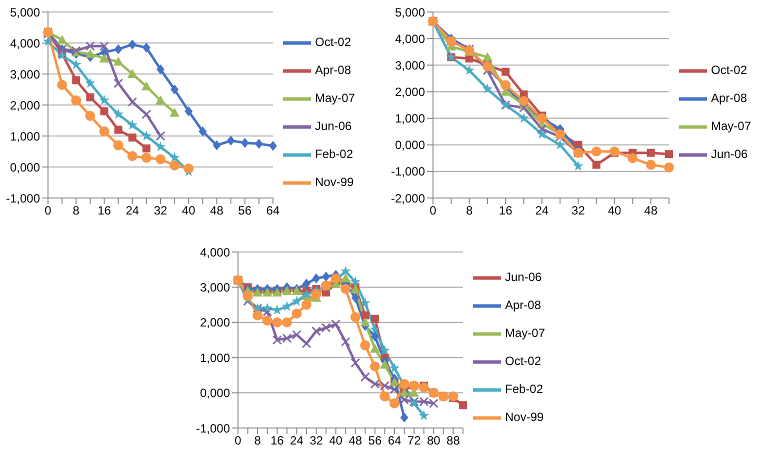 The height and width of the screenshot is (459, 771). I want to click on y-tick-label: -2,000, so click(408, 198).